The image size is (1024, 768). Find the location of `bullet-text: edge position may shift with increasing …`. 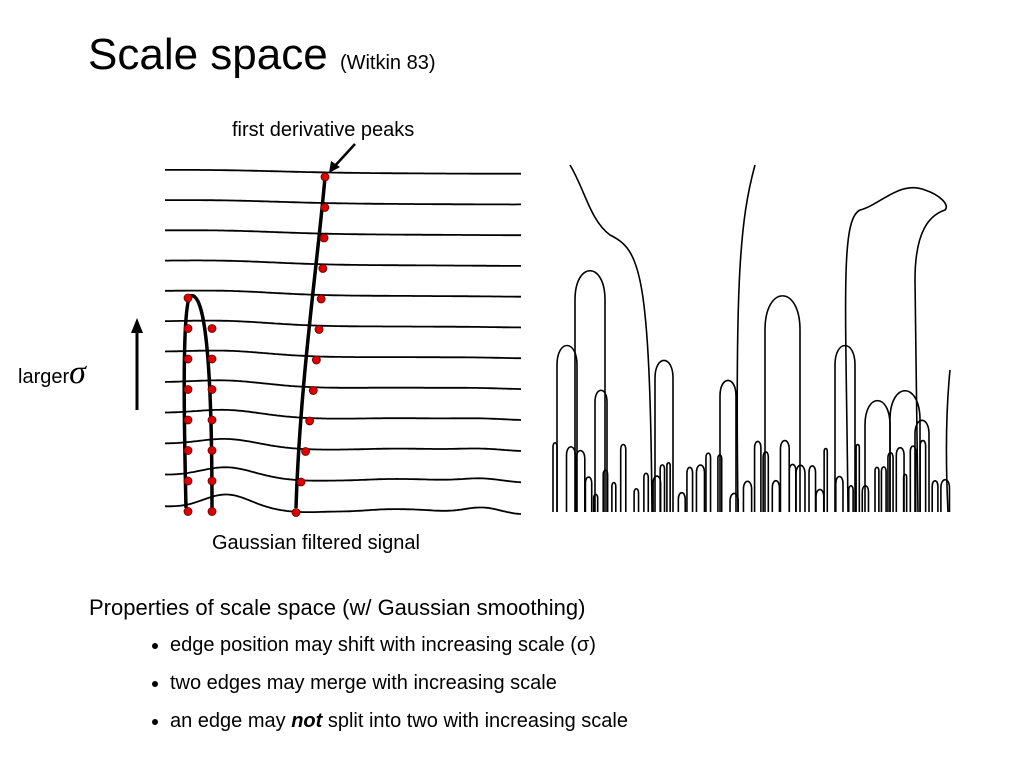

bullet-text: edge position may shift with increasing … is located at coordinates (383, 645).